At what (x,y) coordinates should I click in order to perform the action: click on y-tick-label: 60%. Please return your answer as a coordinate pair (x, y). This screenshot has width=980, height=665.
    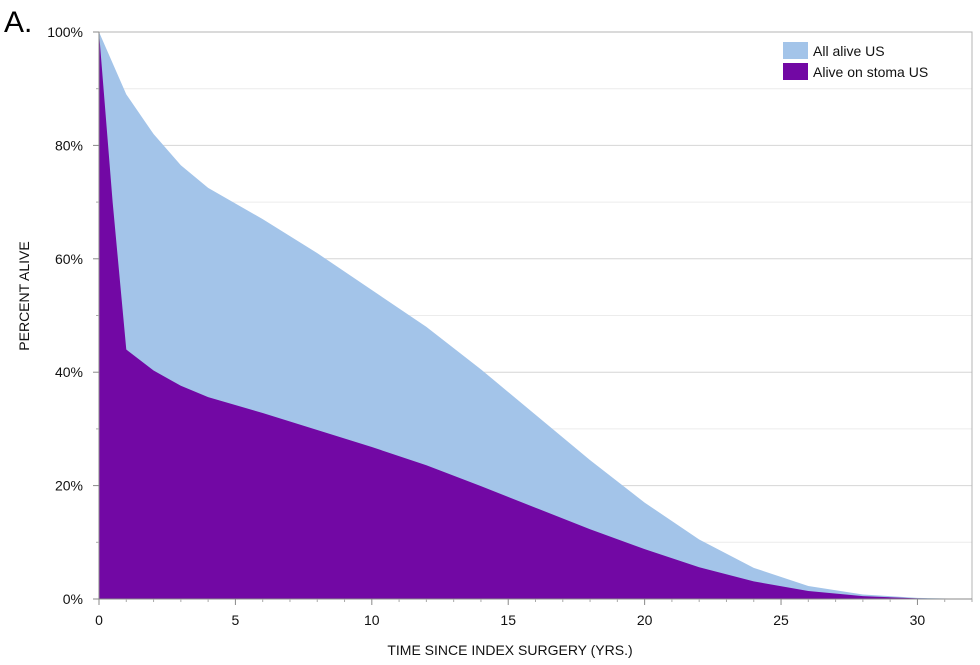
    Looking at the image, I should click on (69, 259).